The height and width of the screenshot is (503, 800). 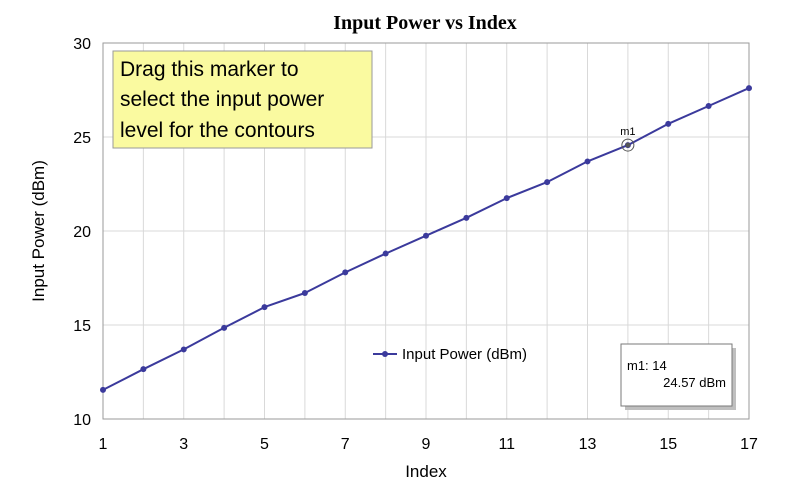 I want to click on x-tick-label: 9, so click(x=426, y=444).